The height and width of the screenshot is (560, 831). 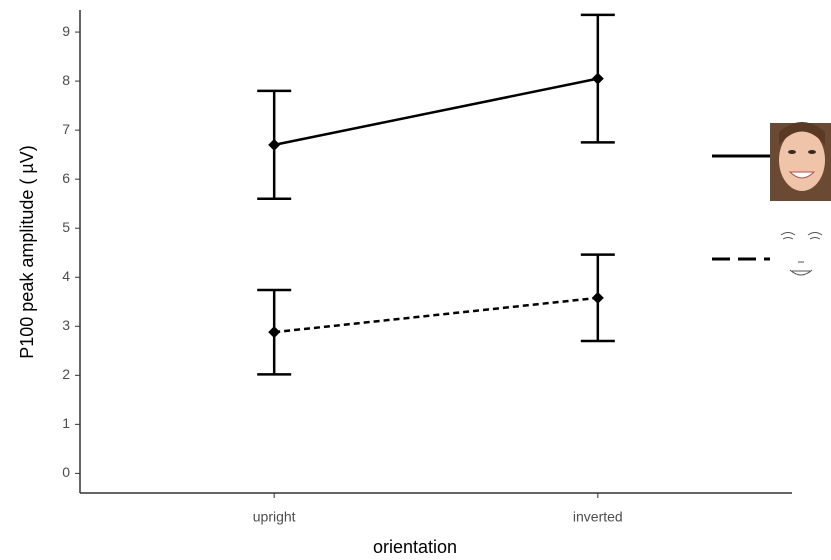 I want to click on y-tick-label: 7, so click(x=66, y=129).